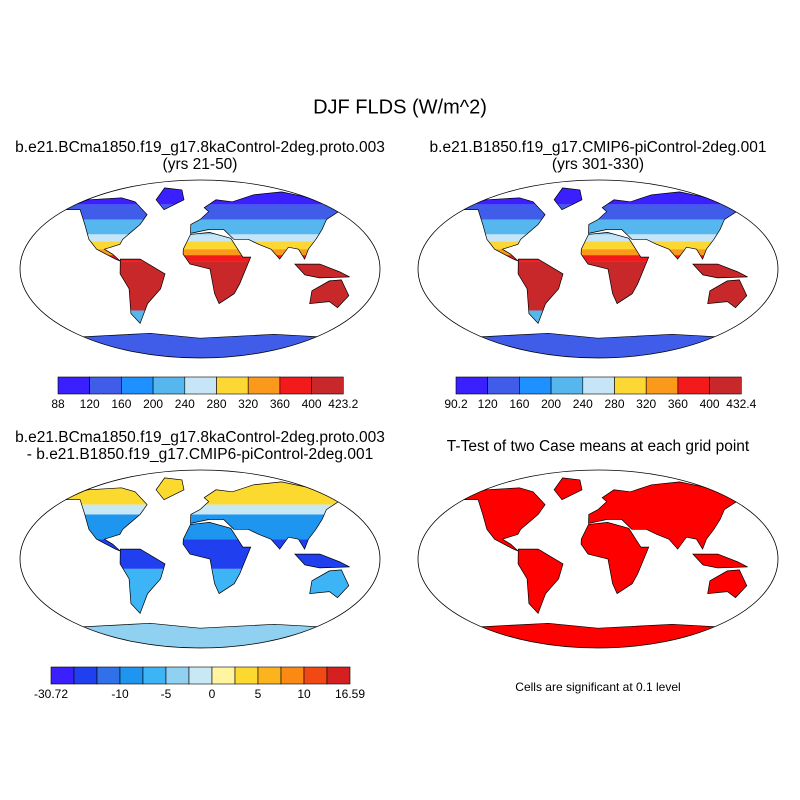  Describe the element at coordinates (350, 694) in the screenshot. I see `colorbar-label: 16.59` at that location.